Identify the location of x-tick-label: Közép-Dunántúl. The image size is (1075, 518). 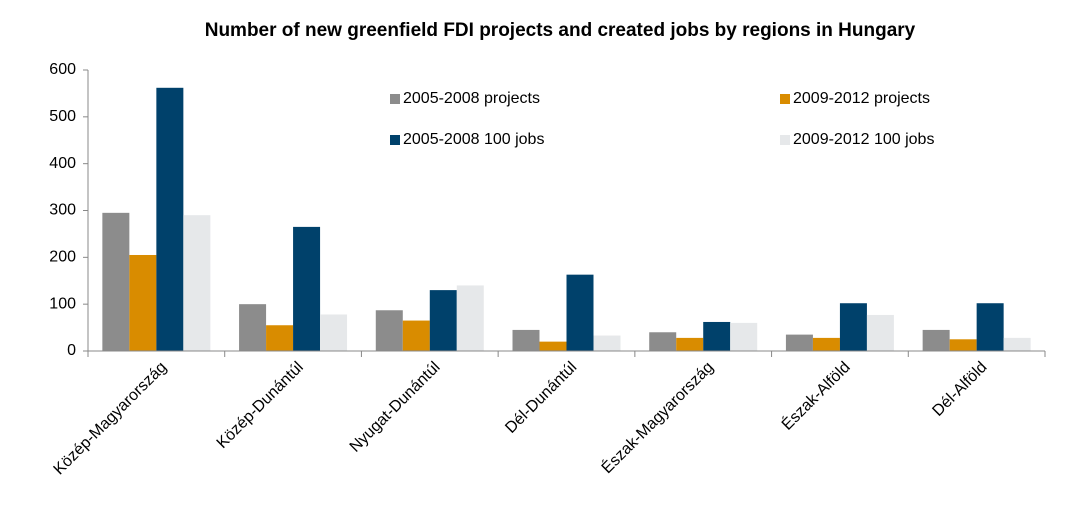
(260, 405).